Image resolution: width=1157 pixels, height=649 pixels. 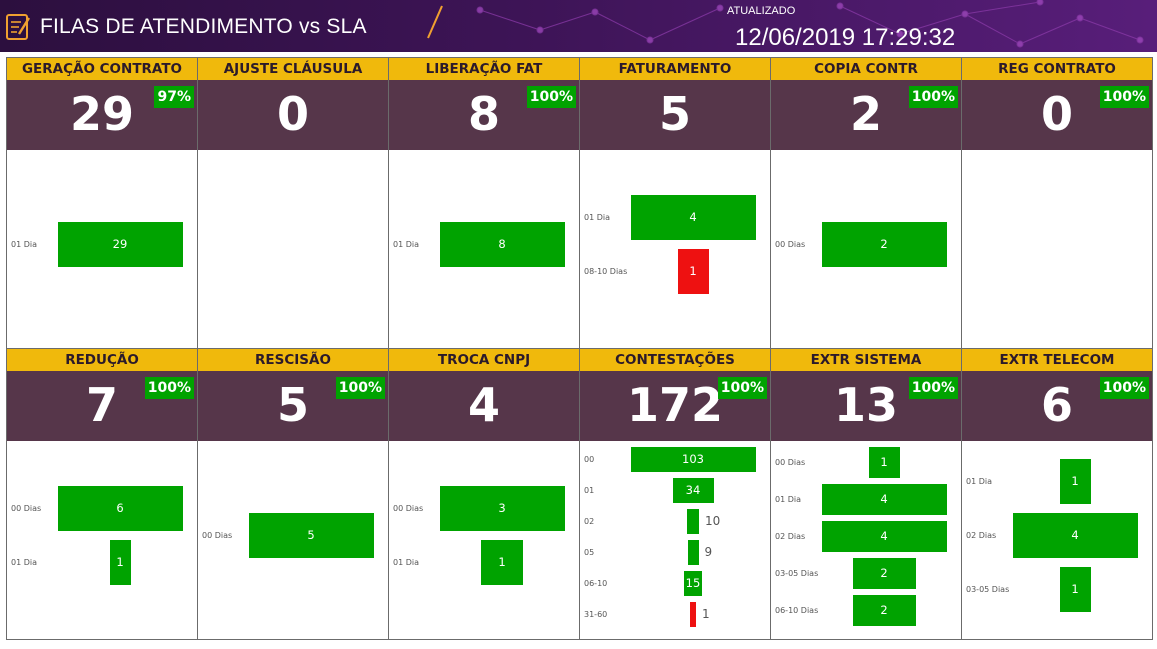 I want to click on queue-funnel-chart: 00 Dias 5, so click(x=293, y=540).